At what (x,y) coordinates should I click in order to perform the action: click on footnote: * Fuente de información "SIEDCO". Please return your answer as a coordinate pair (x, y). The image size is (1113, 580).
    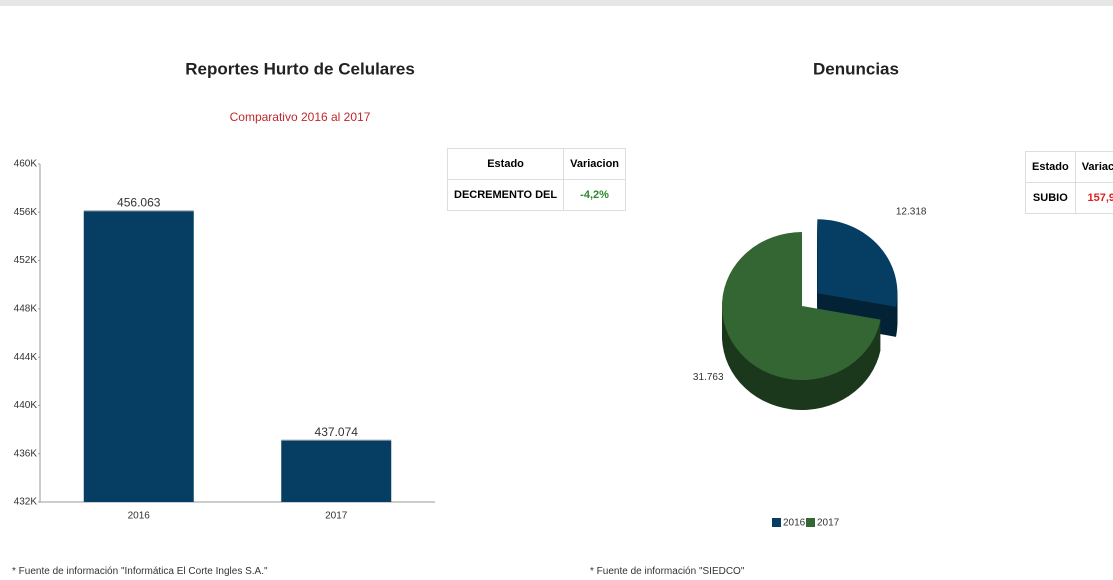
    Looking at the image, I should click on (667, 571).